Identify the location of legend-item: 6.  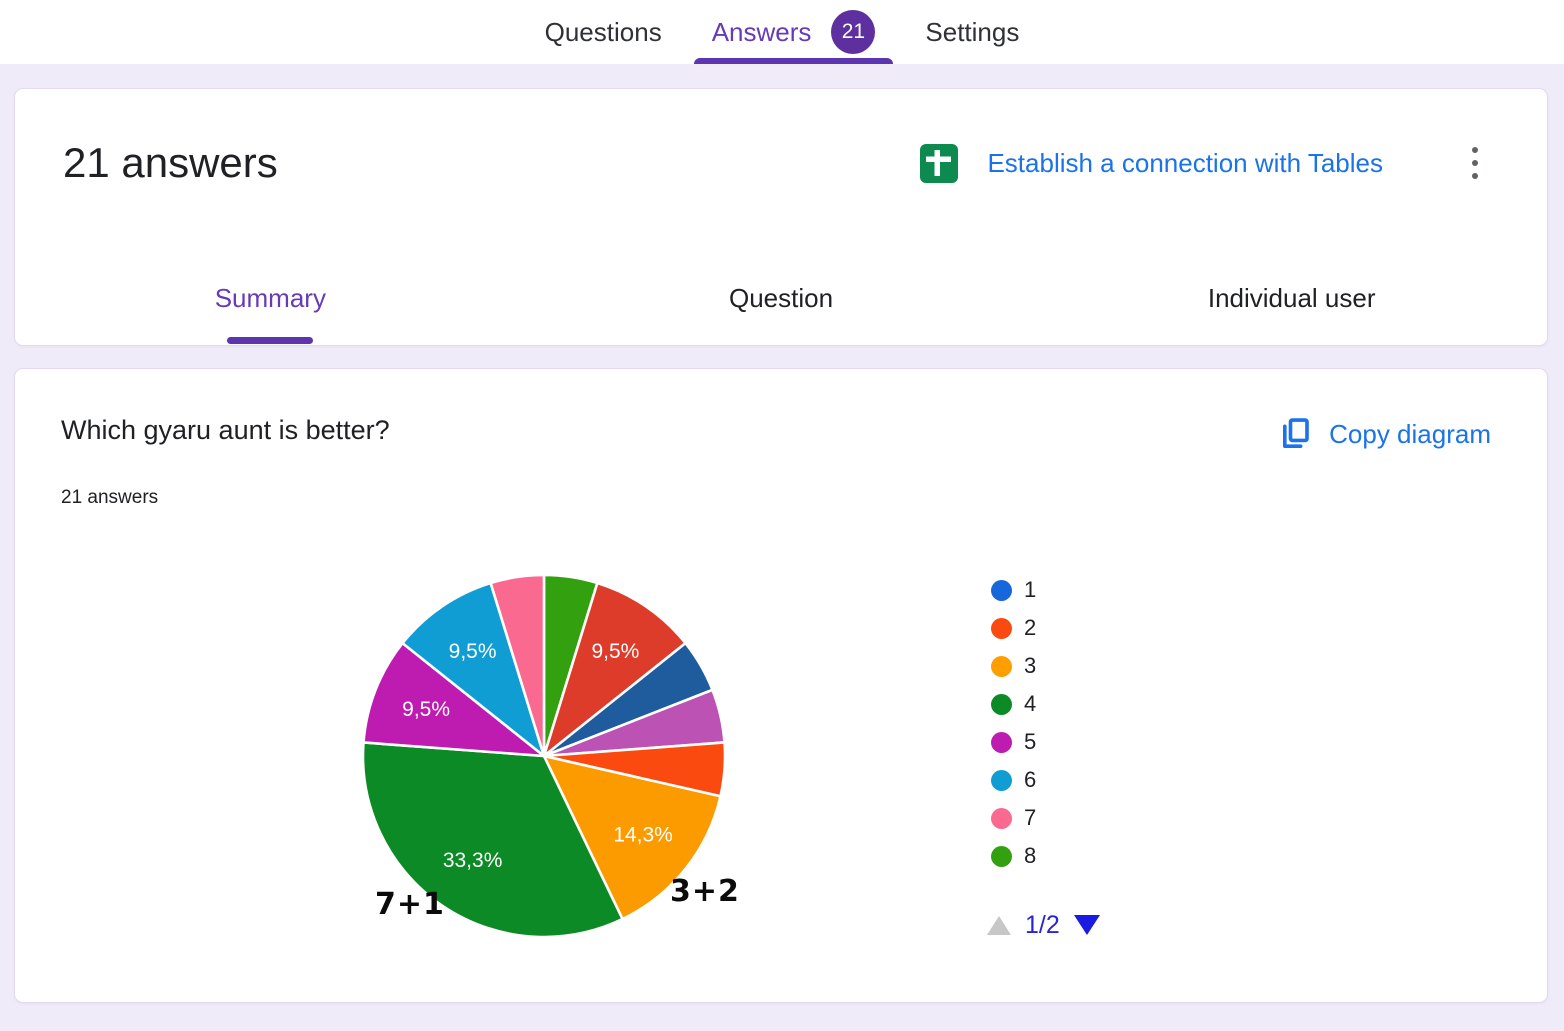
(1013, 780).